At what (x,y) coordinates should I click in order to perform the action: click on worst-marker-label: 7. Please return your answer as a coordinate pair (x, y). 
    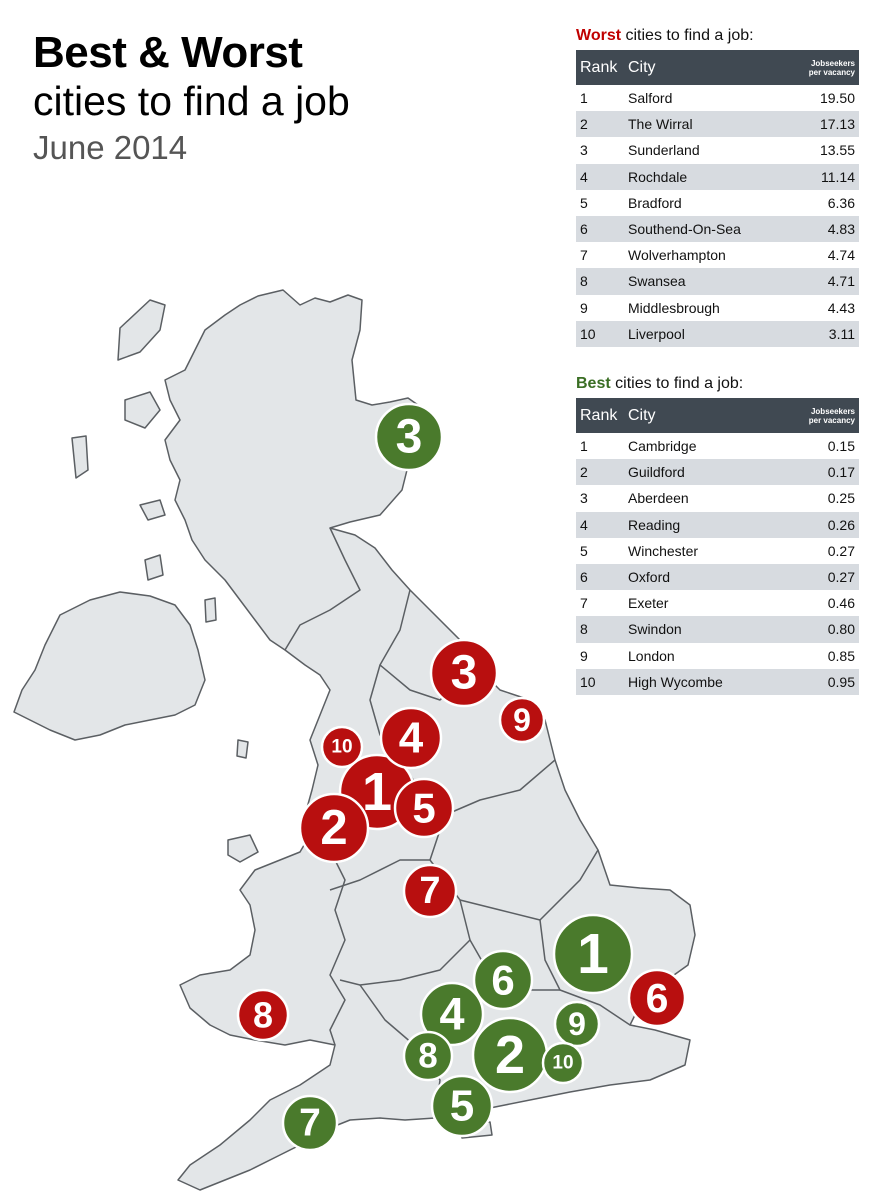
    Looking at the image, I should click on (429, 891).